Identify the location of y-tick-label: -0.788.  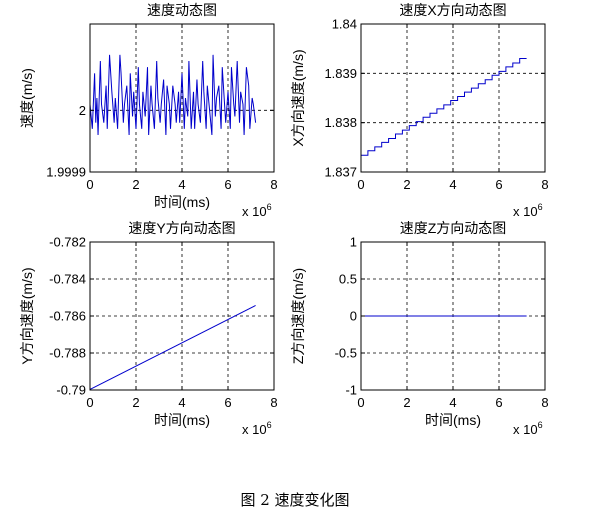
(67, 353).